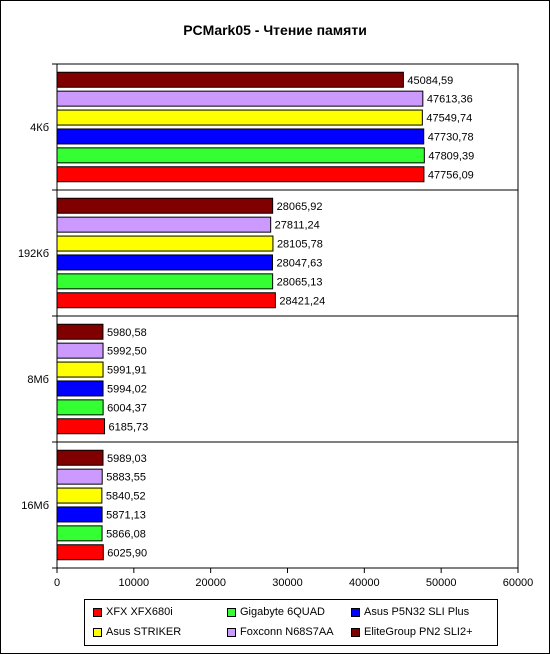 The width and height of the screenshot is (550, 654). What do you see at coordinates (449, 119) in the screenshot?
I see `data-label: 47549,74` at bounding box center [449, 119].